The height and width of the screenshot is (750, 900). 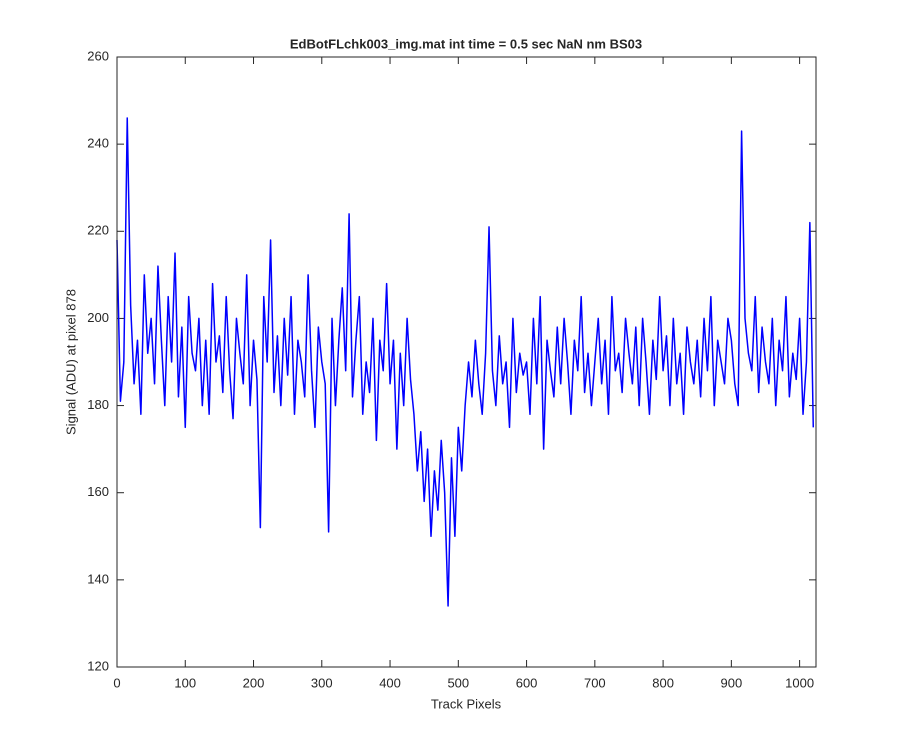 I want to click on y-tick-label: 200, so click(x=98, y=317).